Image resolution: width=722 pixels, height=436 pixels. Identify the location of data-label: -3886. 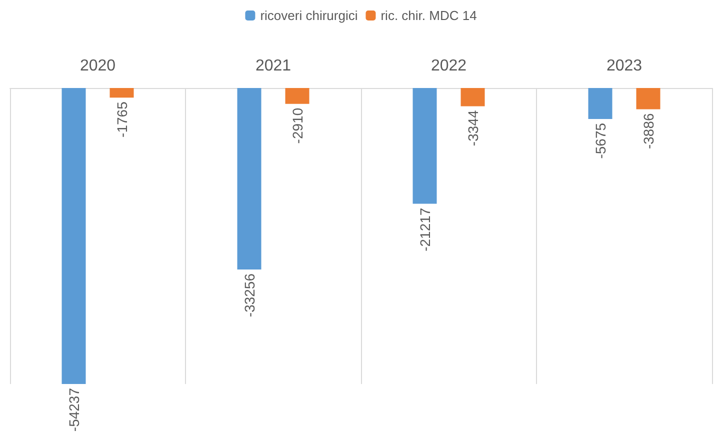
(648, 131).